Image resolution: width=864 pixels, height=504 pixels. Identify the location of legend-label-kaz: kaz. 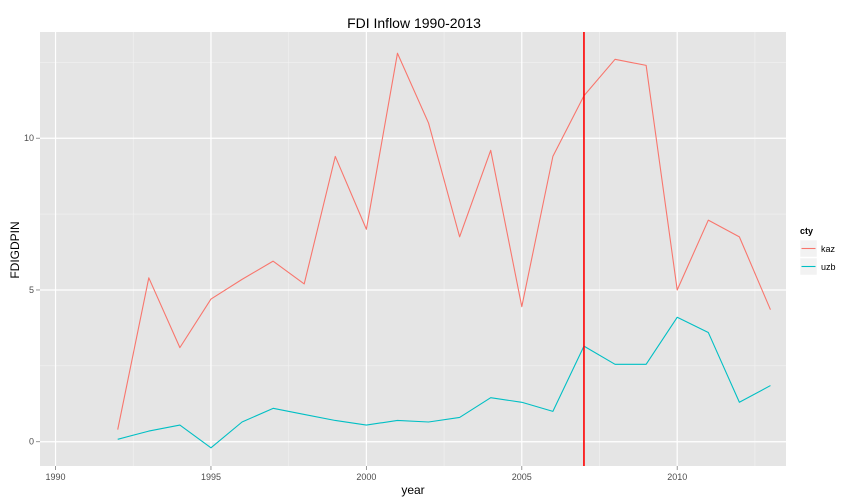
(828, 249).